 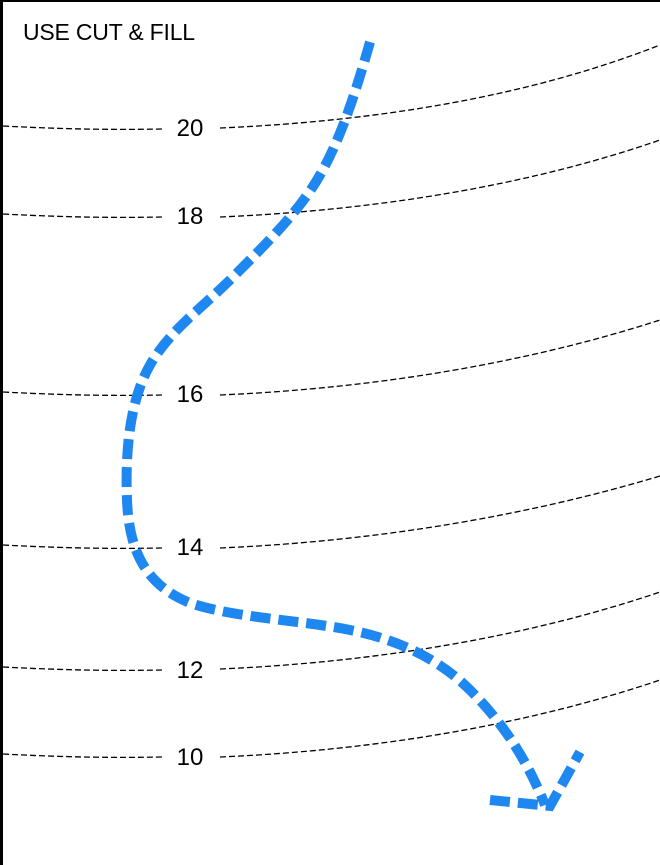 What do you see at coordinates (439, 512) in the screenshot?
I see `contour-line-14-right` at bounding box center [439, 512].